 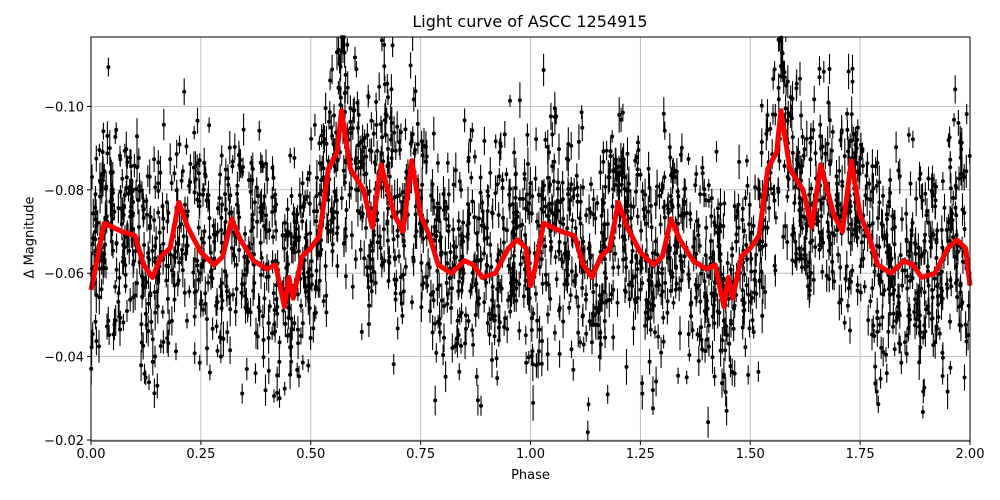 What do you see at coordinates (420, 454) in the screenshot?
I see `x-tick-label: 0.75` at bounding box center [420, 454].